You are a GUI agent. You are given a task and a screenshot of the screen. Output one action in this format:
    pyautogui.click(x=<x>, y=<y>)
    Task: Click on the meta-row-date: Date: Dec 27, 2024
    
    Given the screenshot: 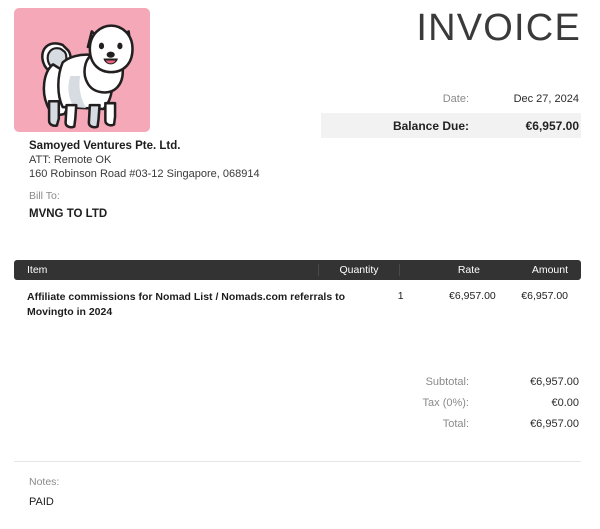 What is the action you would take?
    pyautogui.click(x=451, y=98)
    